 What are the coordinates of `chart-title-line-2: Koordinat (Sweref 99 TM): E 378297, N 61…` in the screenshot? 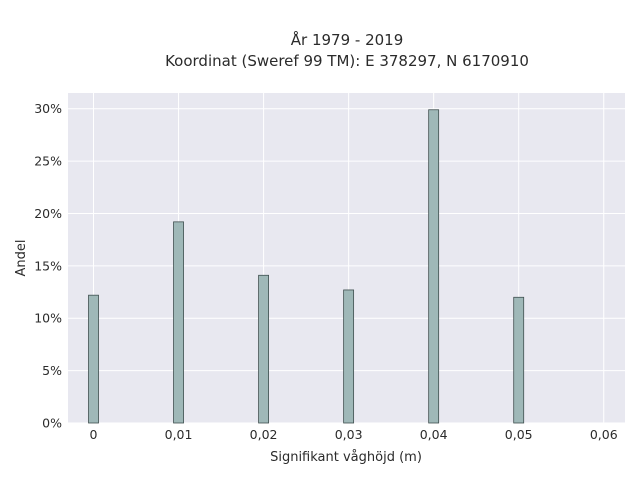 It's located at (347, 61).